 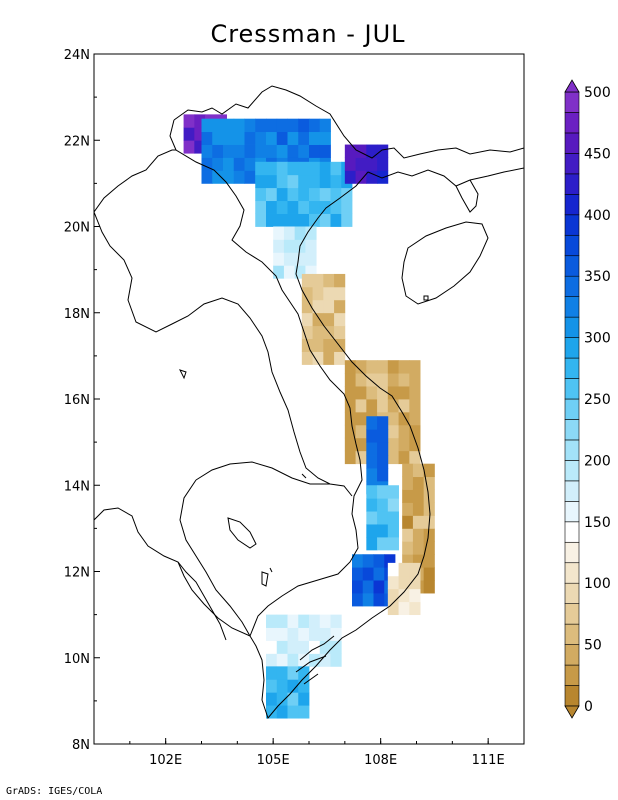 What do you see at coordinates (77, 659) in the screenshot?
I see `lat-tick-label: 10N` at bounding box center [77, 659].